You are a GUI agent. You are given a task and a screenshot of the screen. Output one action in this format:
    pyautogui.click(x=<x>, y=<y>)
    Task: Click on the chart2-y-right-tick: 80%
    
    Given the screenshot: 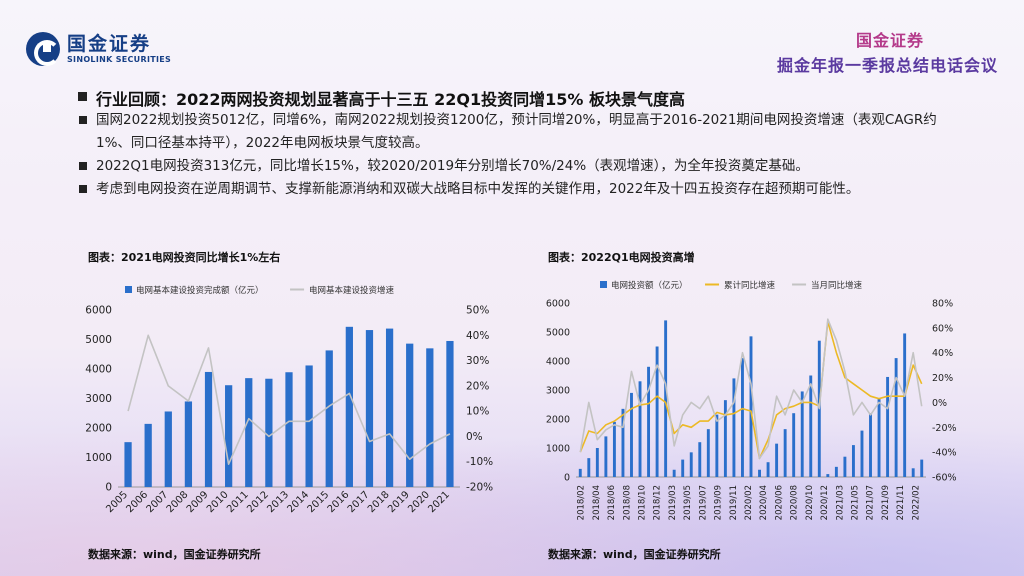 What is the action you would take?
    pyautogui.click(x=942, y=304)
    